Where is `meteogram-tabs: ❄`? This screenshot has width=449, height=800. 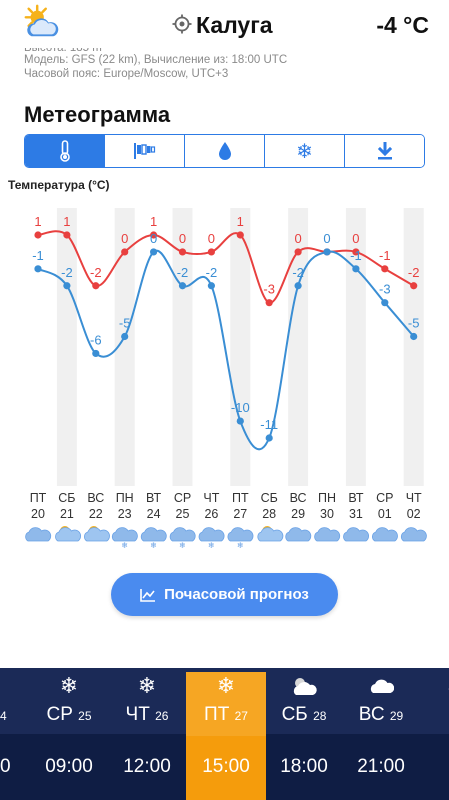
meteogram-tabs: ❄ is located at coordinates (224, 151).